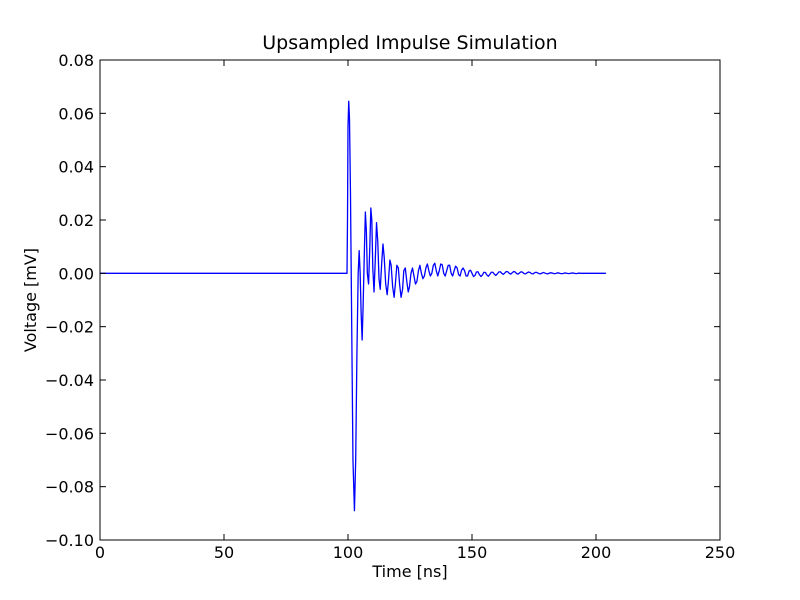 Image resolution: width=800 pixels, height=600 pixels. Describe the element at coordinates (69, 327) in the screenshot. I see `y-tick-label-5: −0.02` at that location.